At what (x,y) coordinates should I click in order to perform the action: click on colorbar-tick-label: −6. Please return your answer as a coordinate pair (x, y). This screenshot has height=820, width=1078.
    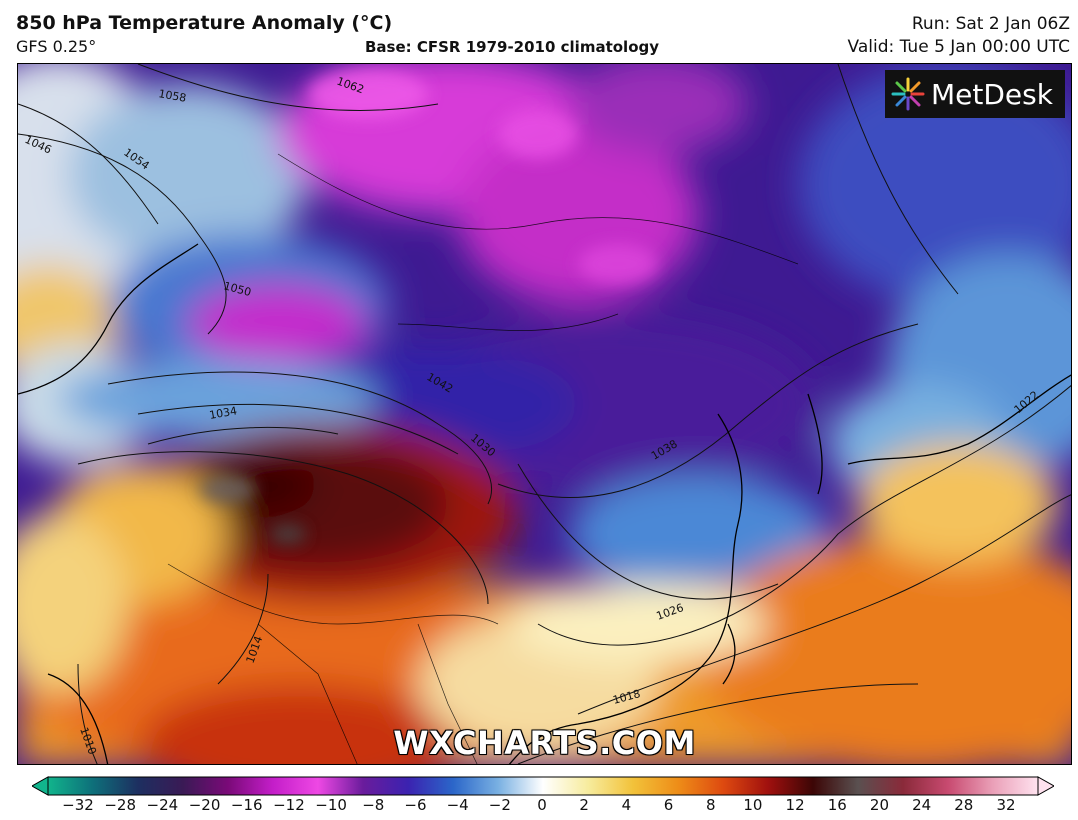
    Looking at the image, I should click on (415, 805).